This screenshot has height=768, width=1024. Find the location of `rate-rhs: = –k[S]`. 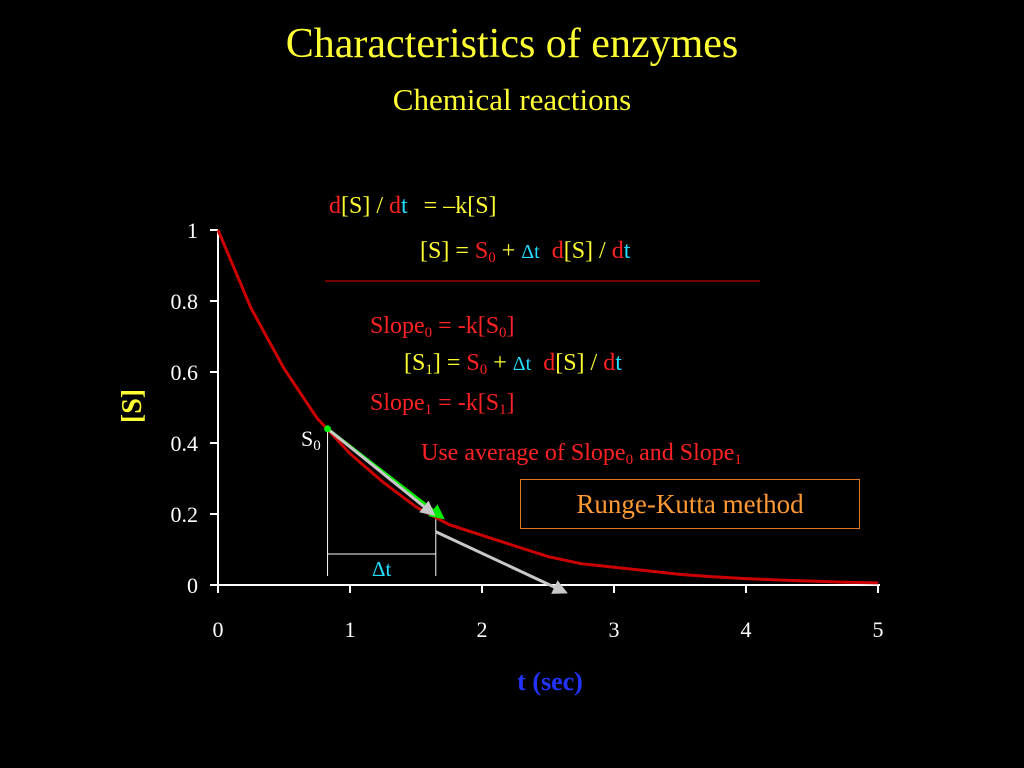

rate-rhs: = –k[S] is located at coordinates (460, 206).